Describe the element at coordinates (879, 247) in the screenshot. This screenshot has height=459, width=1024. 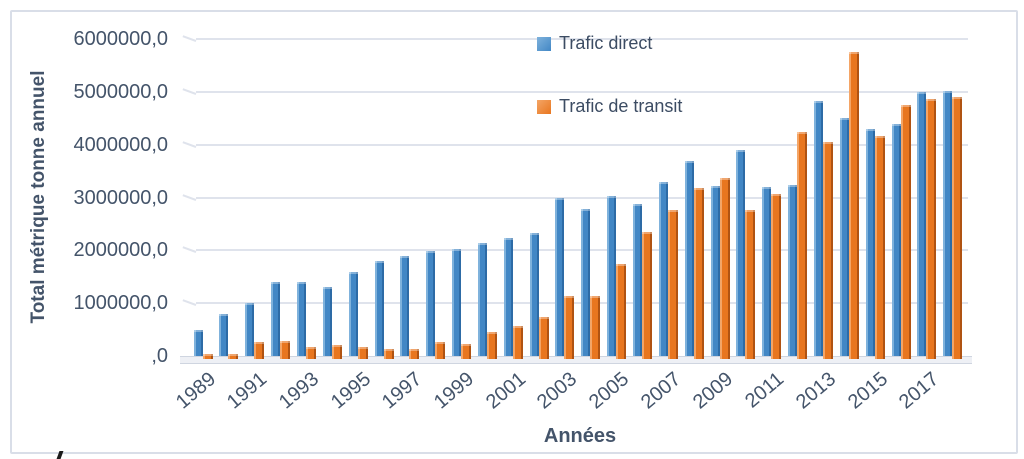
I see `bar-trafic-de-transit-2015` at that location.